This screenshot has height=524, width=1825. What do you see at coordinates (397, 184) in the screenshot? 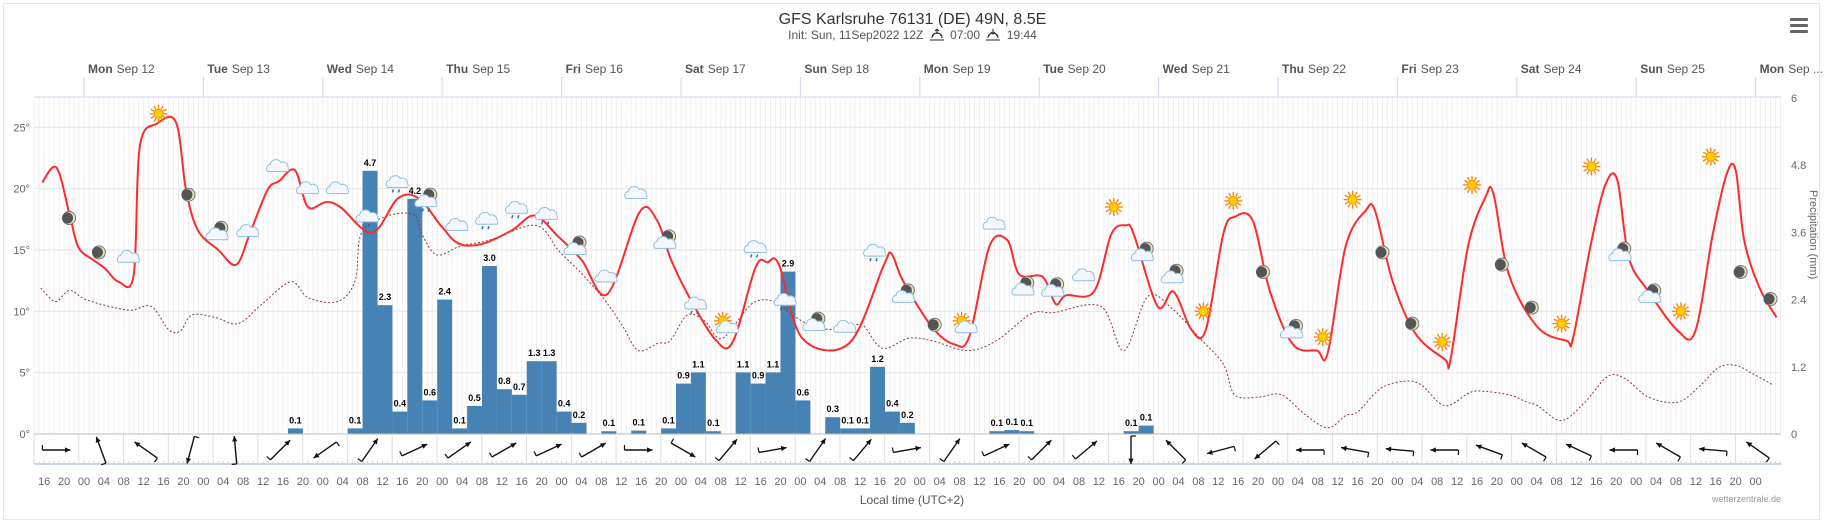
I see `rain-icon` at bounding box center [397, 184].